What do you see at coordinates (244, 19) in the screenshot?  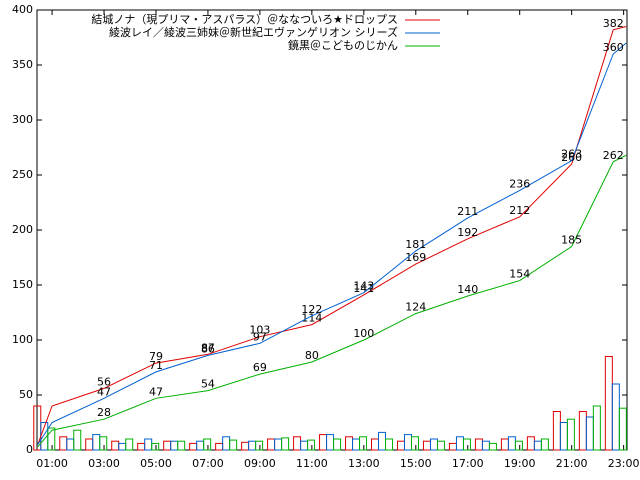 I see `legend-label: 結城ノナ（現プリマ・アスパラス）＠ななついろ★ドロップス` at bounding box center [244, 19].